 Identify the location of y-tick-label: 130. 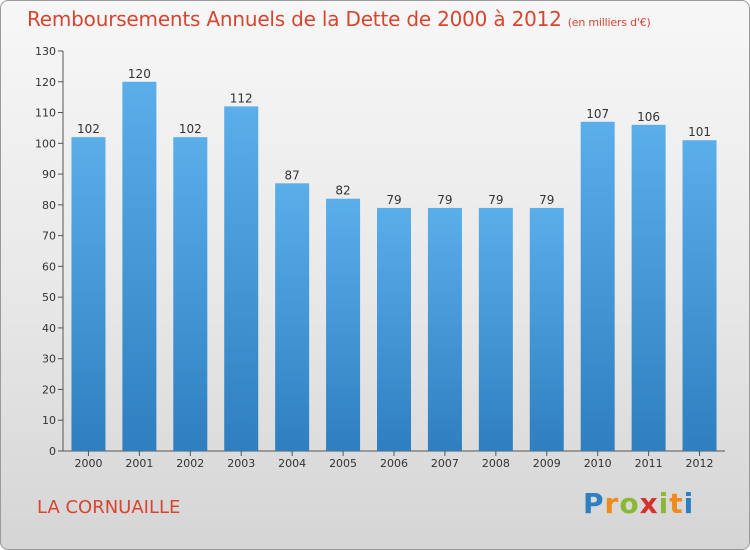
(45, 51).